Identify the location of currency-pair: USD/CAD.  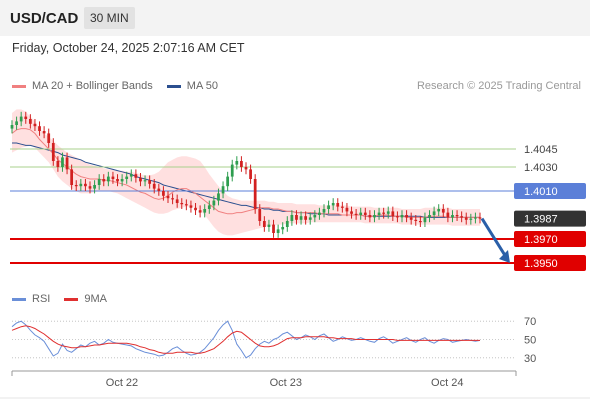
(44, 18).